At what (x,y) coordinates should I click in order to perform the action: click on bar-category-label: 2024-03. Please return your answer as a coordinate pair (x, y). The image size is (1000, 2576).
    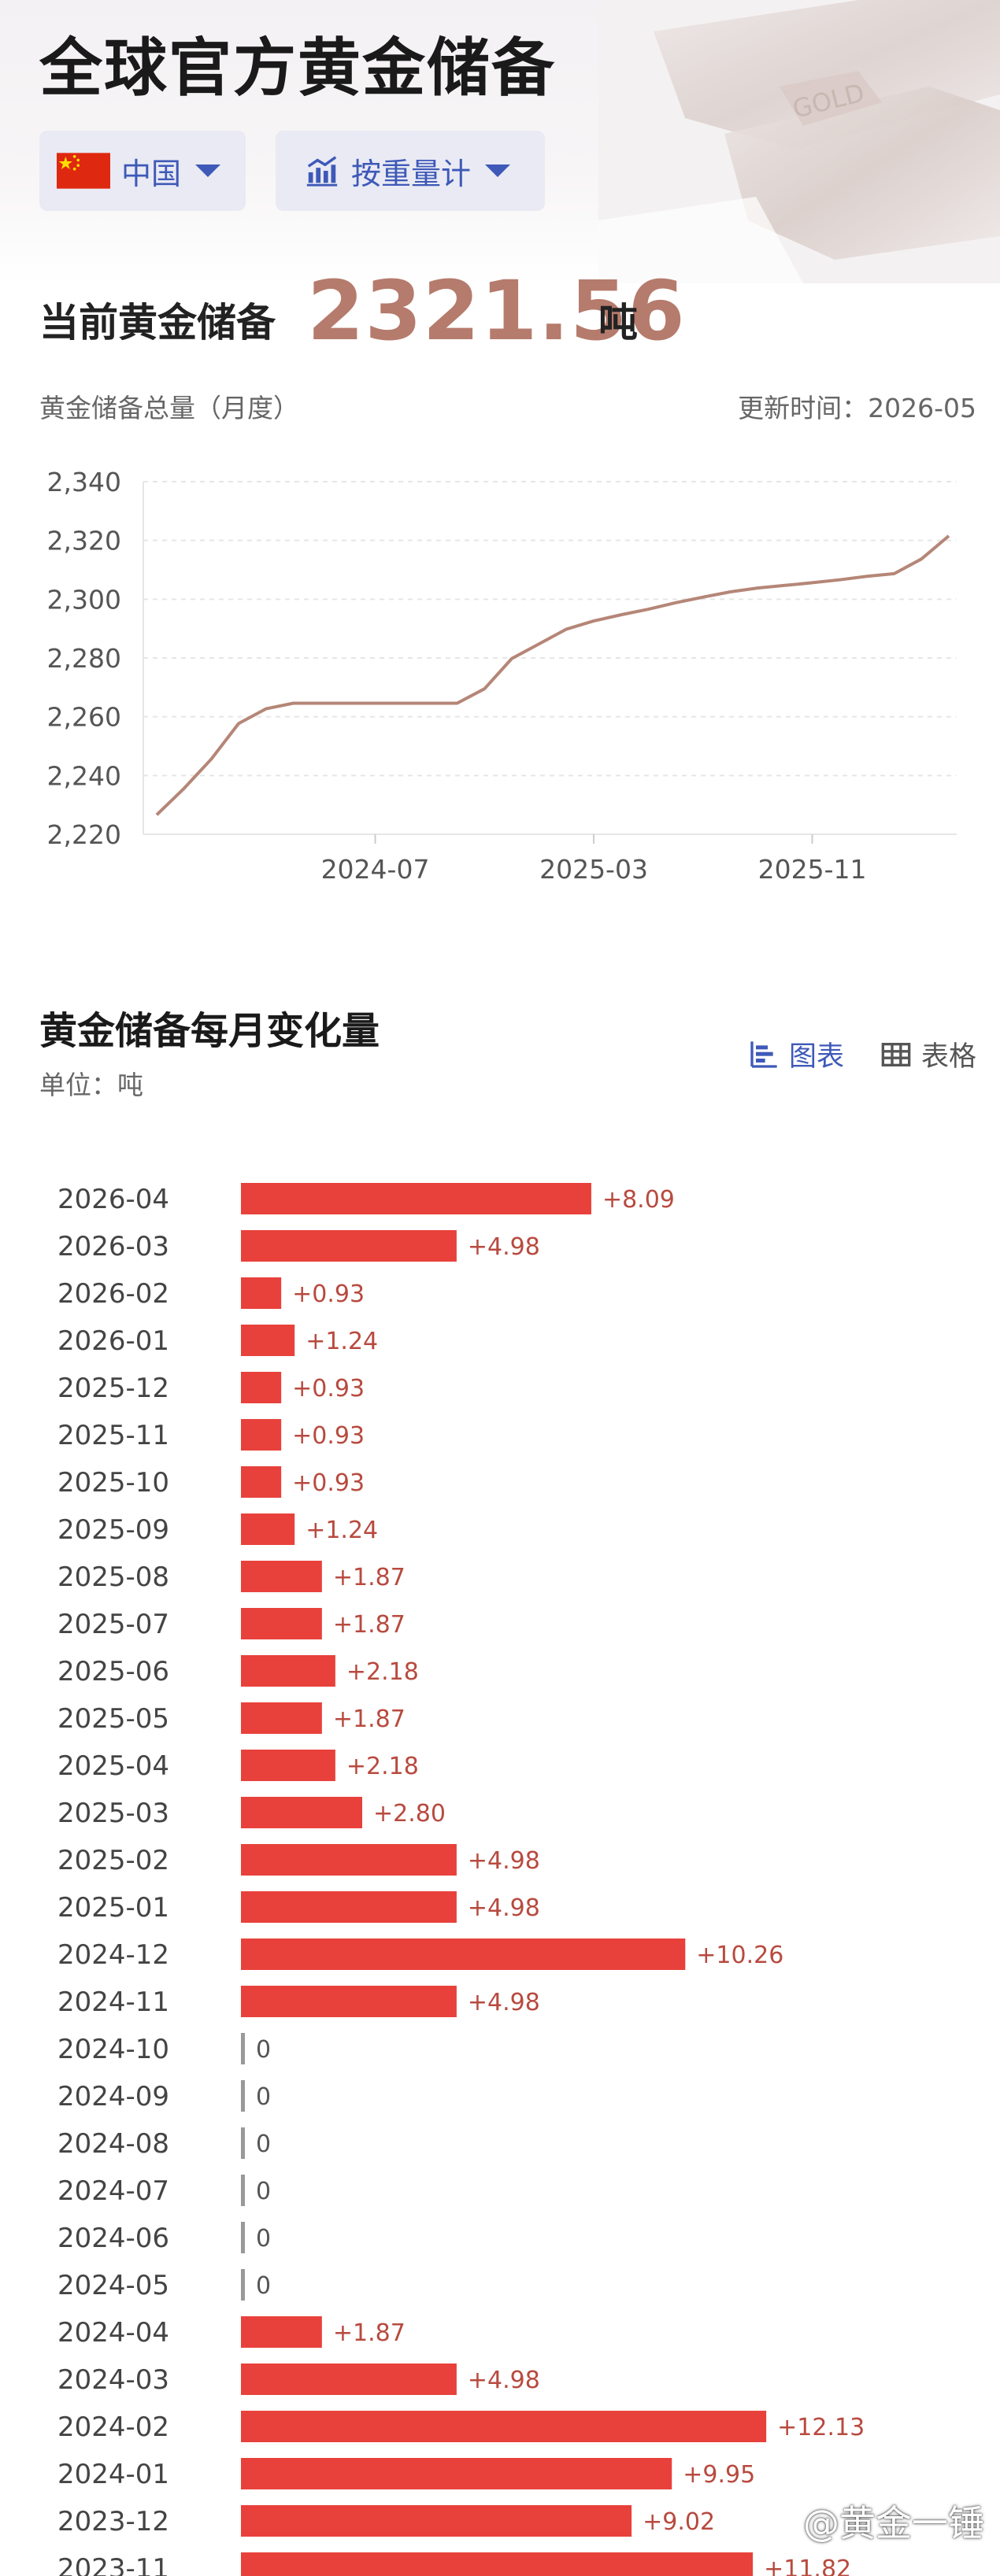
    Looking at the image, I should click on (113, 2380).